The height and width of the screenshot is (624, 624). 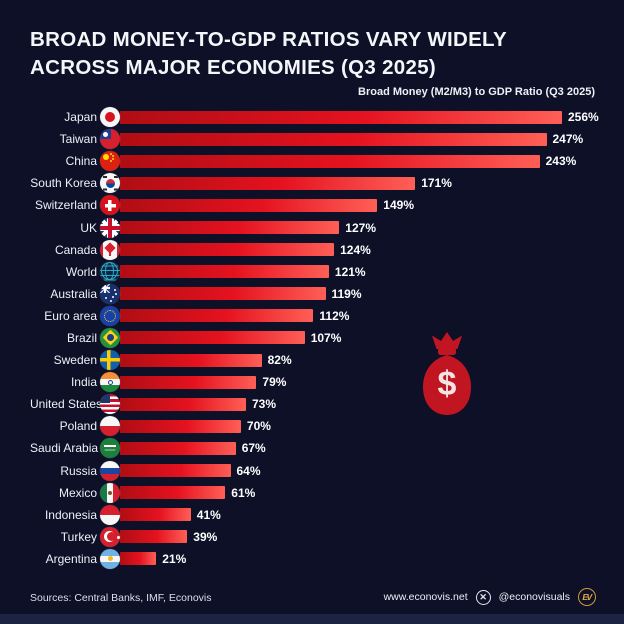 What do you see at coordinates (327, 360) in the screenshot?
I see `chart-row: Sweden 82%` at bounding box center [327, 360].